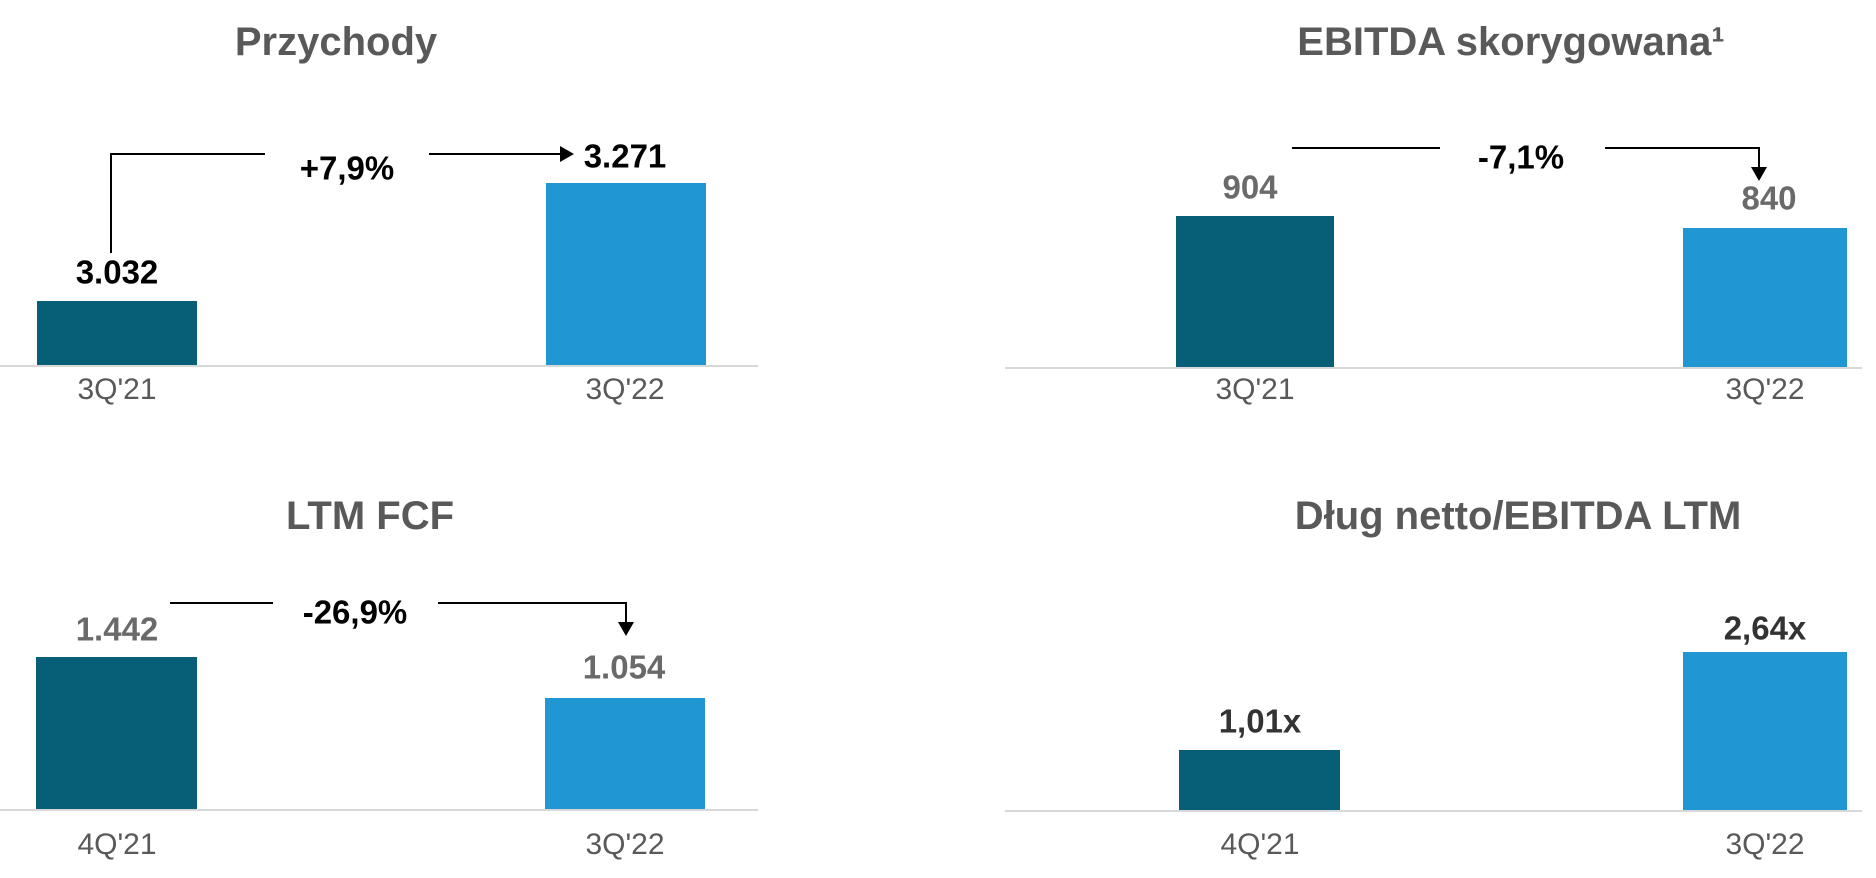 Image resolution: width=1876 pixels, height=878 pixels. What do you see at coordinates (1511, 42) in the screenshot?
I see `chart-title: EBITDA skorygowana¹` at bounding box center [1511, 42].